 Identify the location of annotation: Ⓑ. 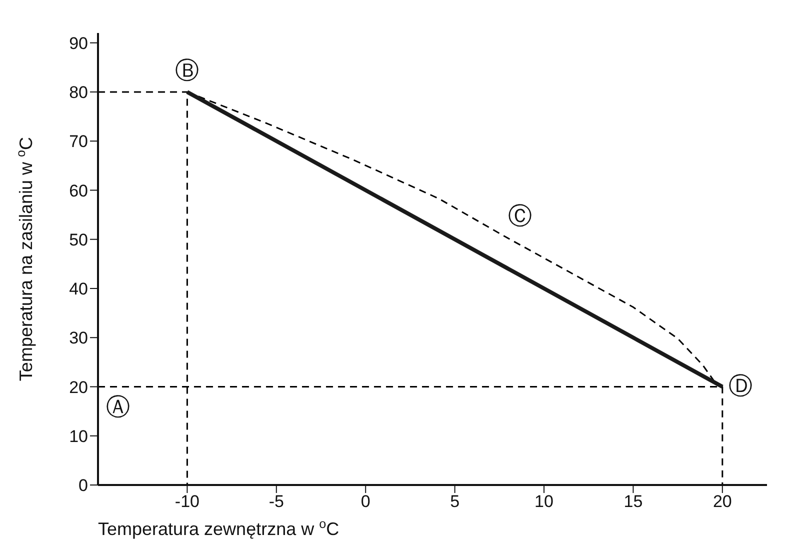
(187, 70).